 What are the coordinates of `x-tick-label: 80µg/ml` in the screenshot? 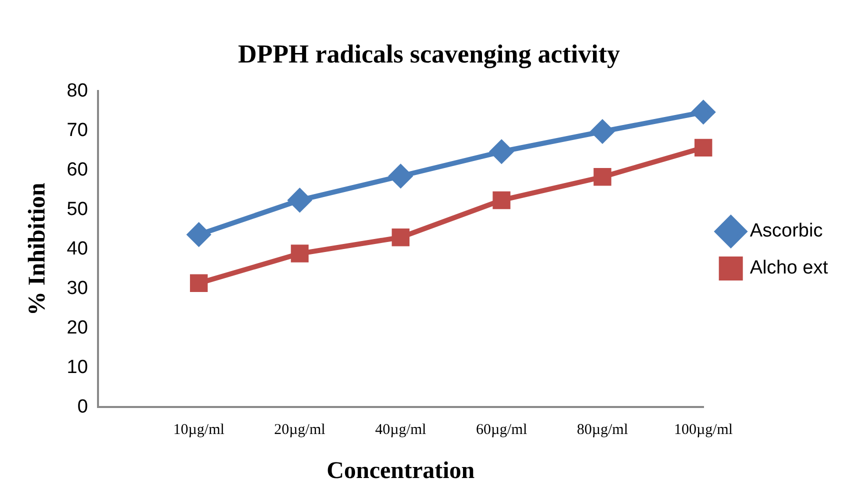 It's located at (602, 430).